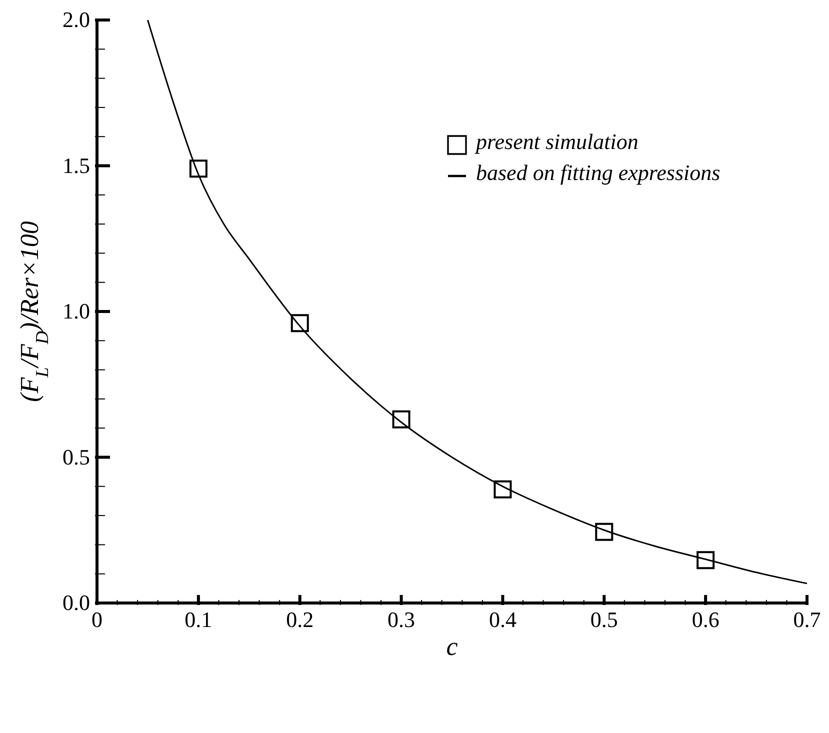 The height and width of the screenshot is (733, 829). I want to click on x-tick-label: 0.2, so click(300, 619).